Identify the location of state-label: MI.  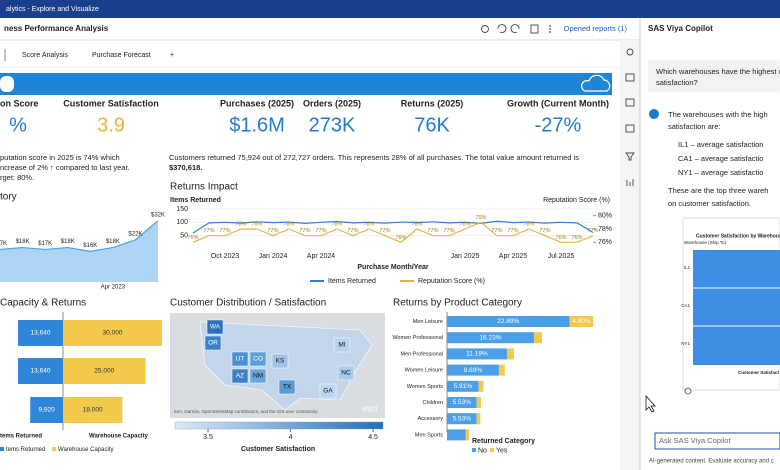
(341, 345).